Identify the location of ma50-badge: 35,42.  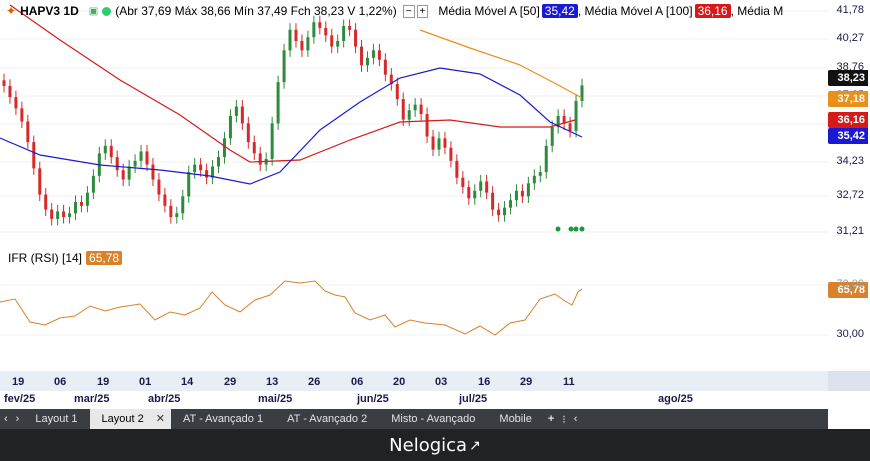
(559, 11).